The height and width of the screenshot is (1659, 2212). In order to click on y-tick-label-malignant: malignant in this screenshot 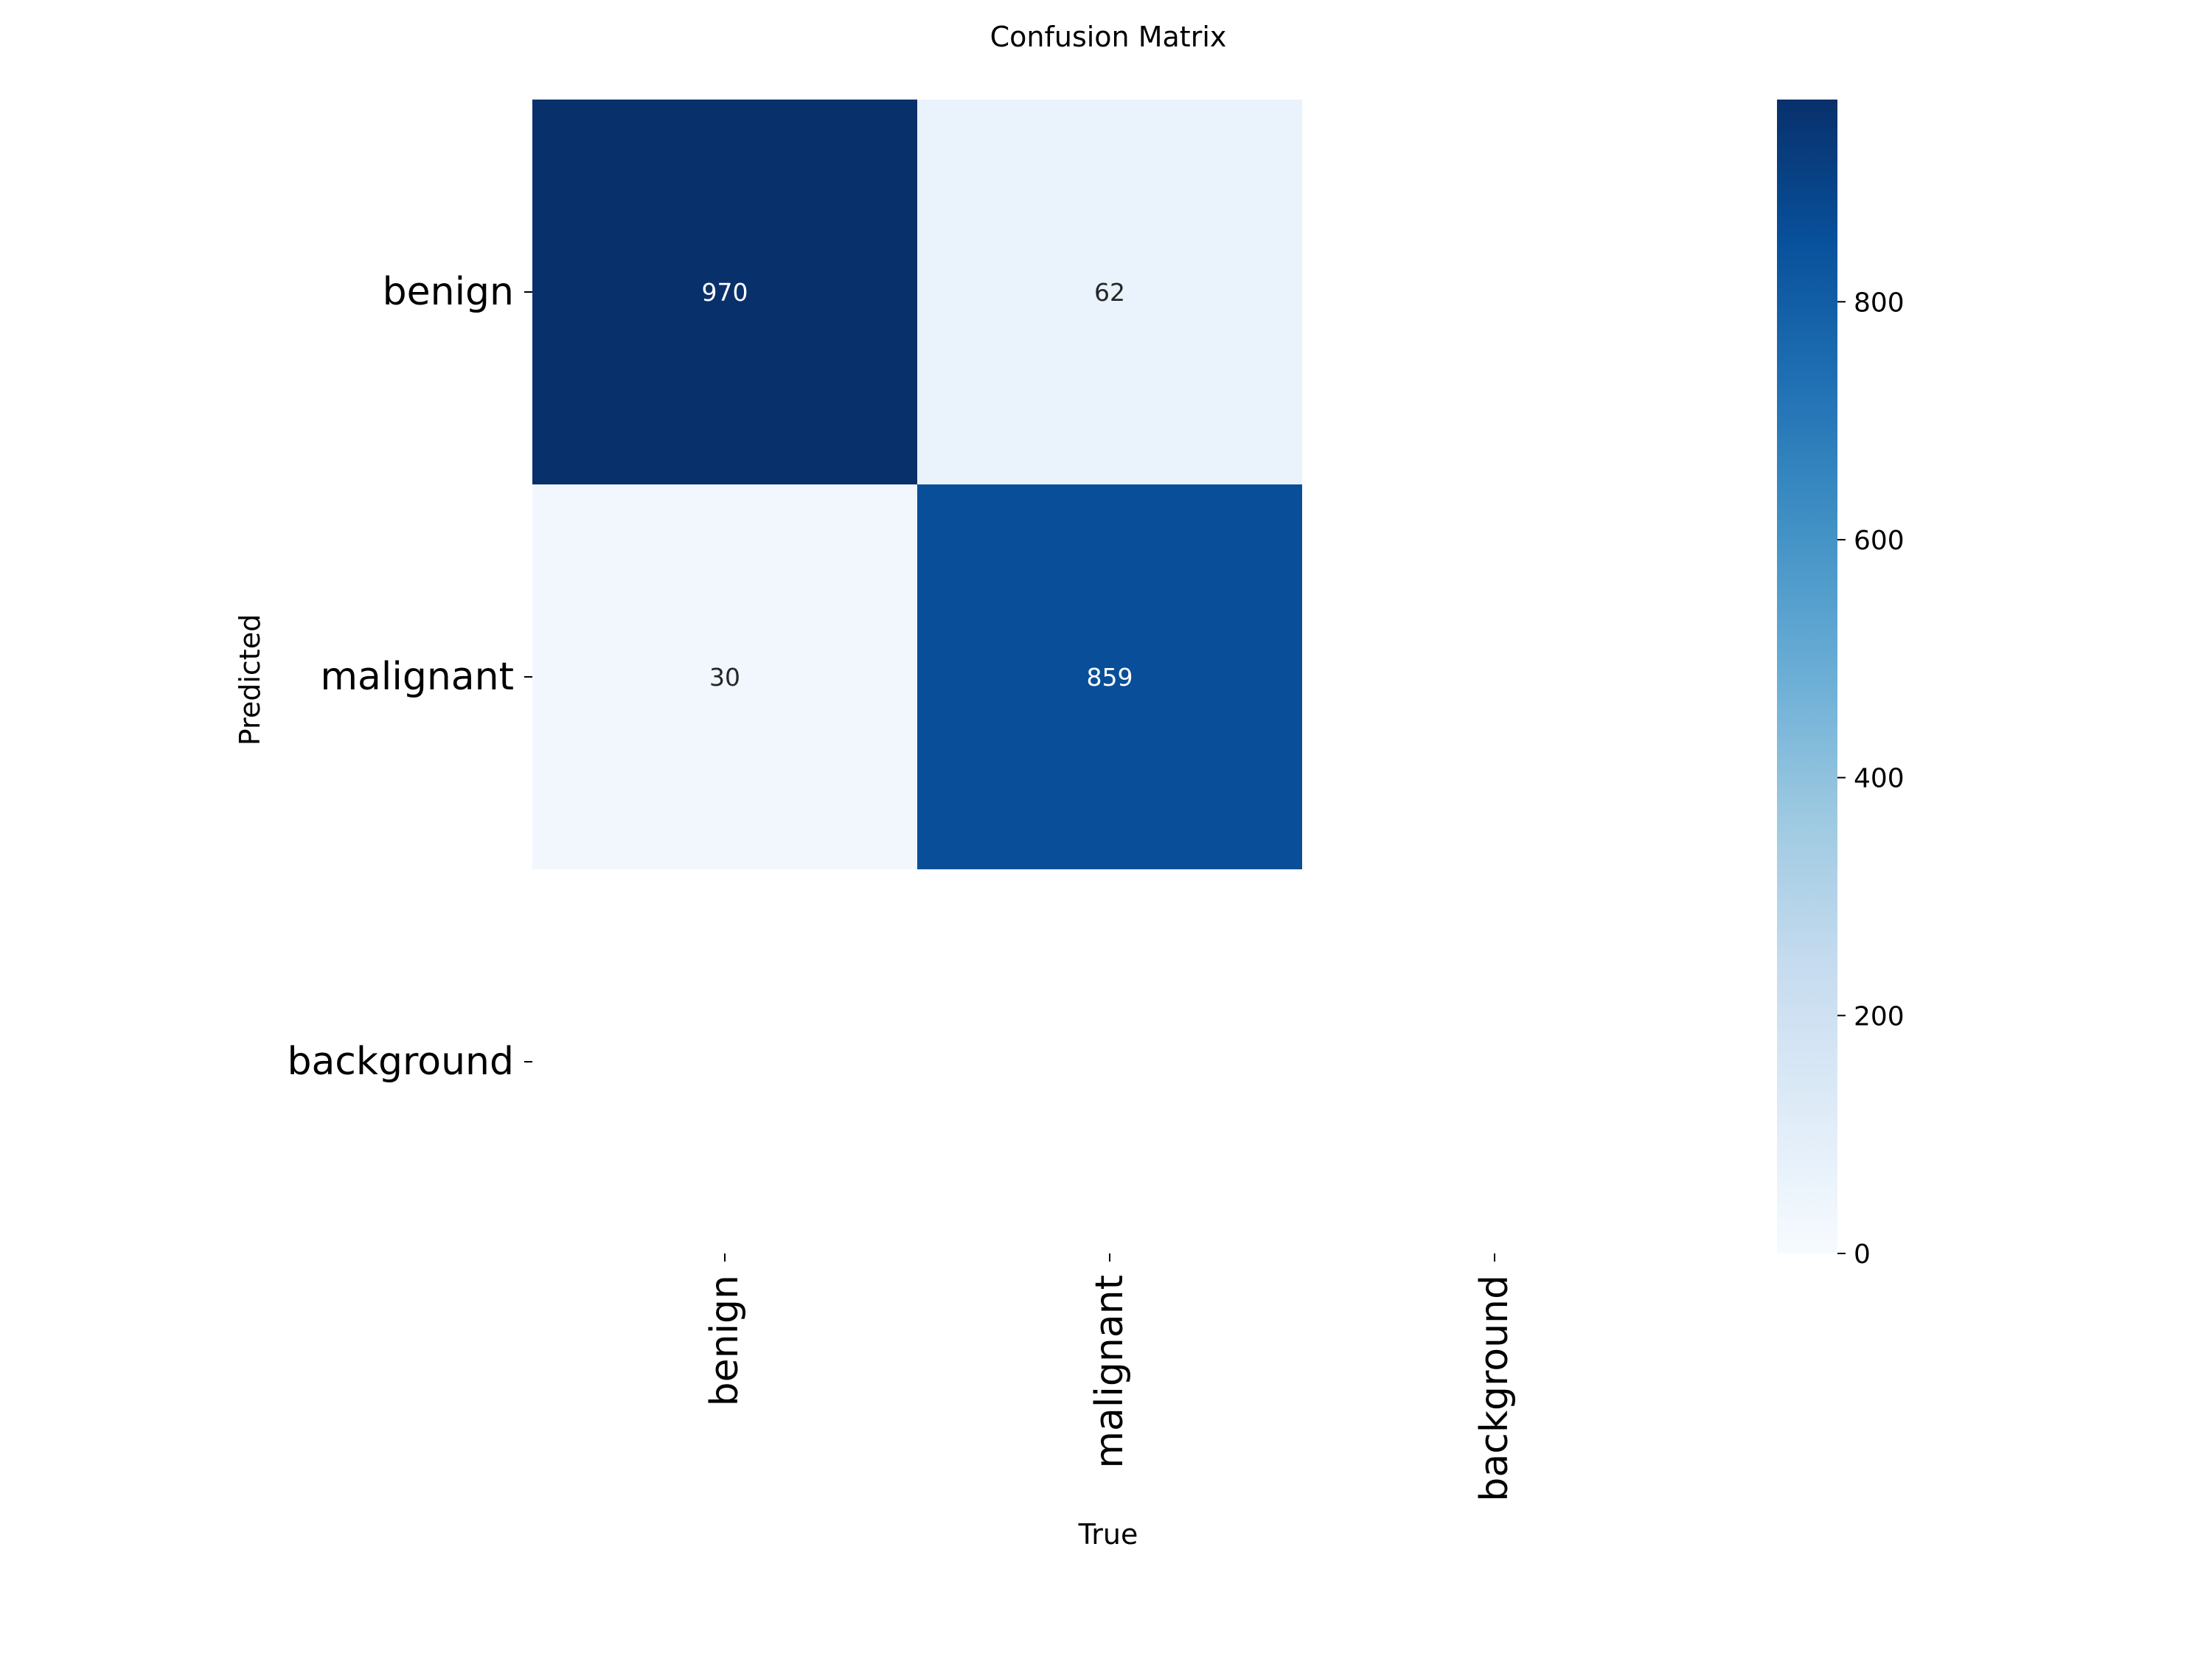, I will do `click(417, 677)`.